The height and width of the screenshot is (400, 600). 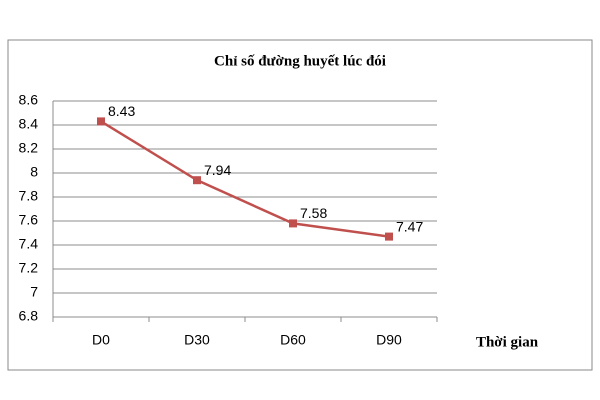 What do you see at coordinates (29, 148) in the screenshot?
I see `y-tick-label: 8.2` at bounding box center [29, 148].